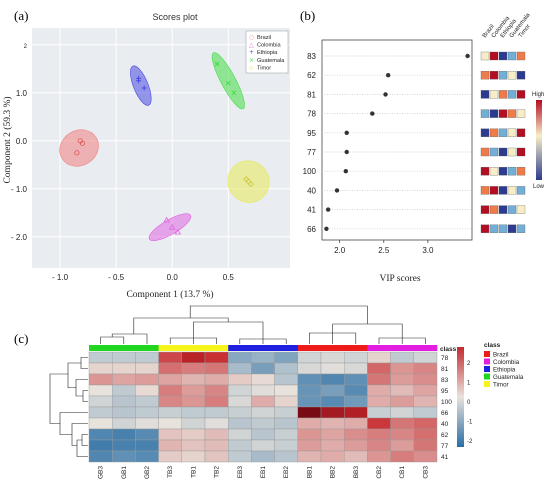 The image size is (550, 489). I want to click on heatmap-col-label: TB1, so click(193, 472).